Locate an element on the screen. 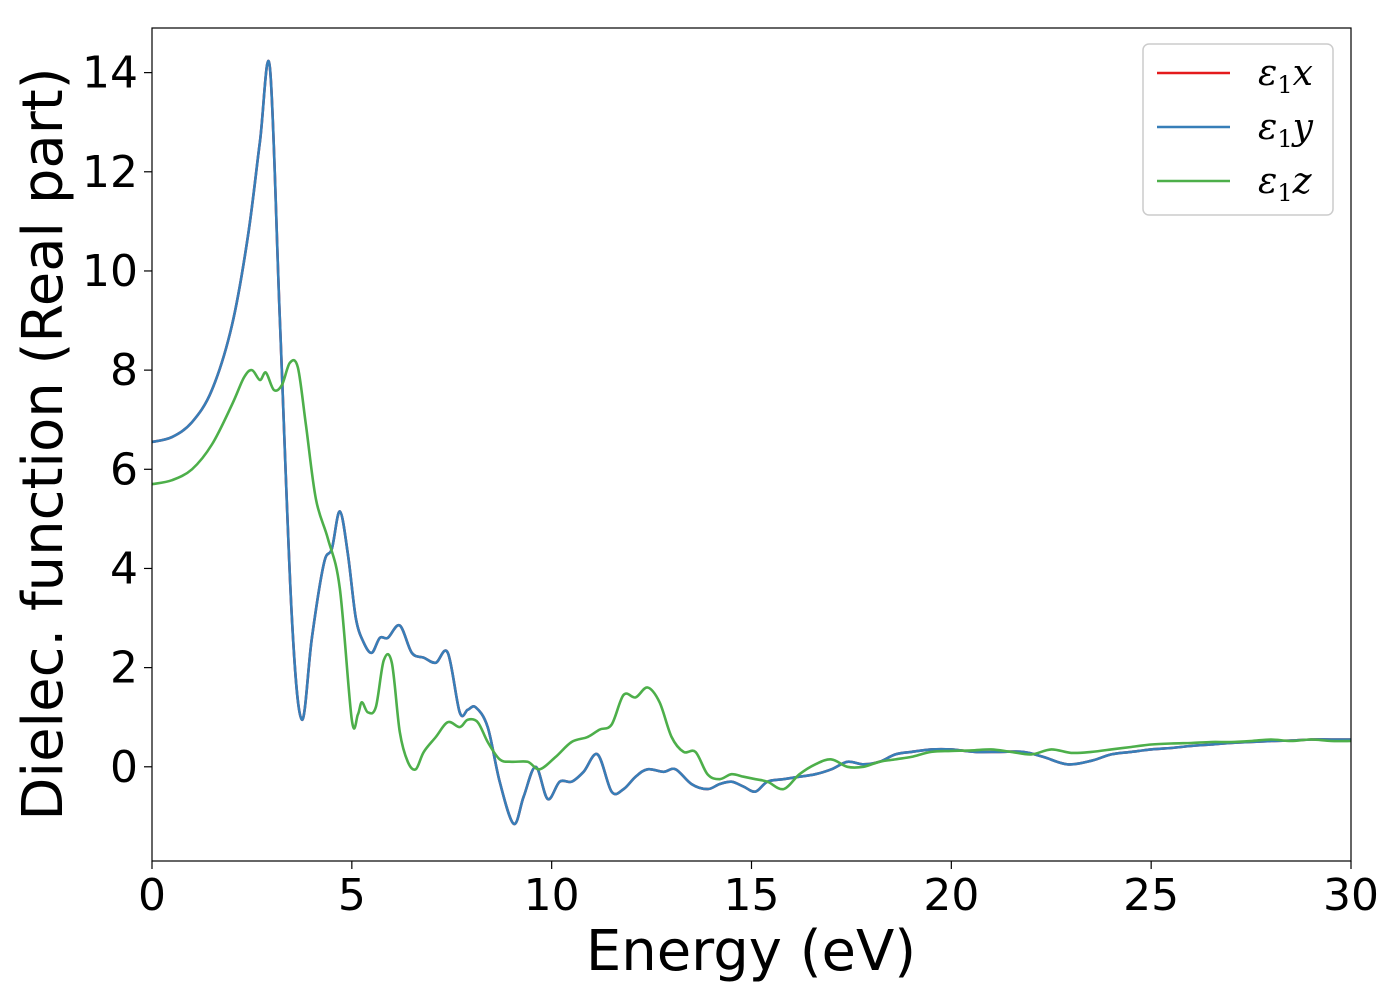 This screenshot has width=1400, height=1000. x-tick-label: 15 is located at coordinates (752, 895).